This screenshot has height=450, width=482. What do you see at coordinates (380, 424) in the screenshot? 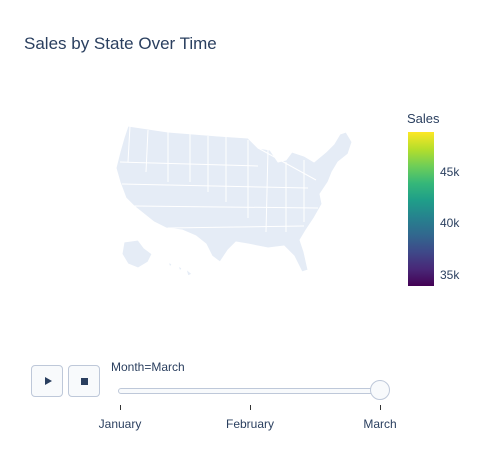
I see `slider-step-label: March` at bounding box center [380, 424].